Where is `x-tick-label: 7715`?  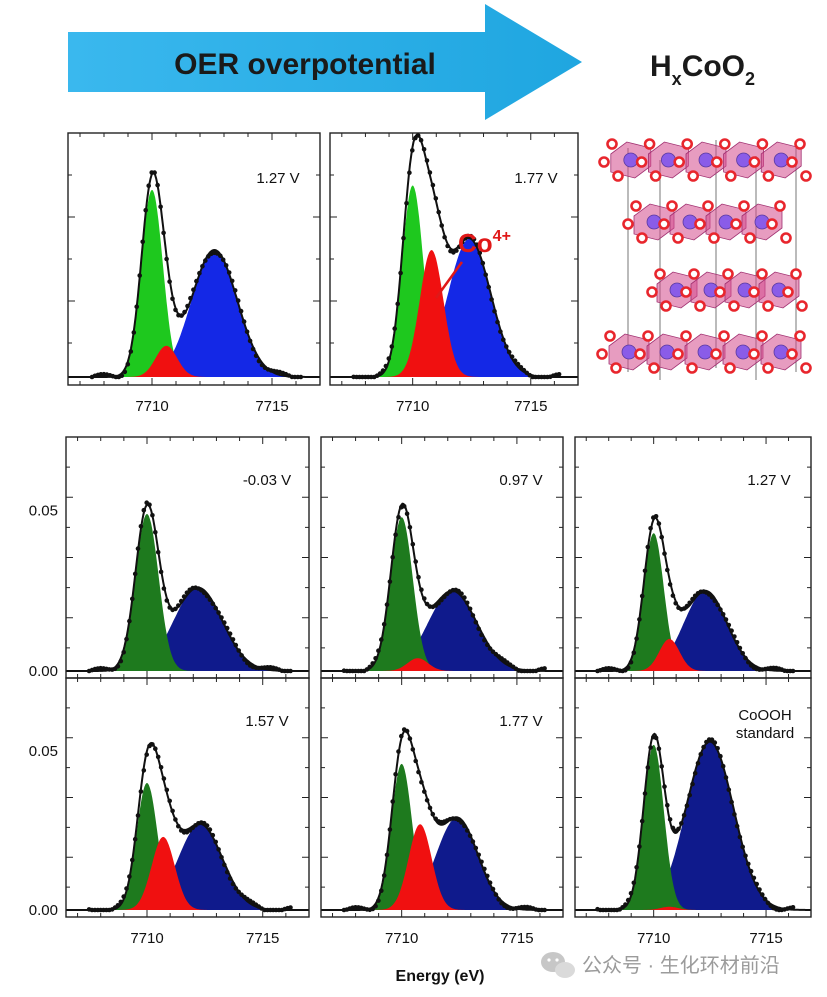 x-tick-label: 7715 is located at coordinates (271, 406).